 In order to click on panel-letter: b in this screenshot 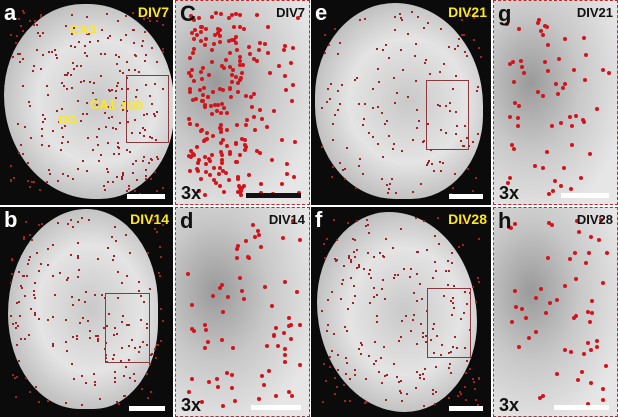, I will do `click(11, 219)`.